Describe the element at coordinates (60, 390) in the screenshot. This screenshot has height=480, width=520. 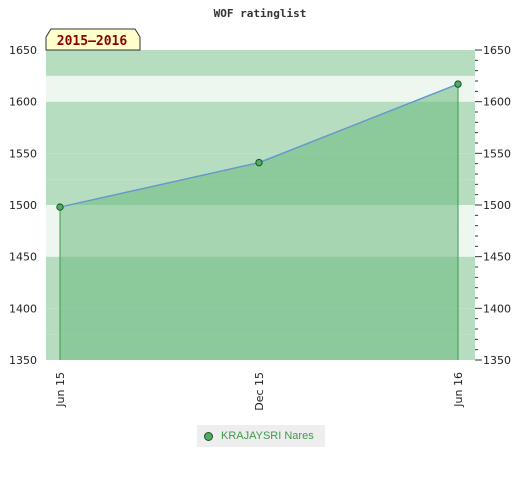
I see `x-tick-label: Jun 15` at that location.